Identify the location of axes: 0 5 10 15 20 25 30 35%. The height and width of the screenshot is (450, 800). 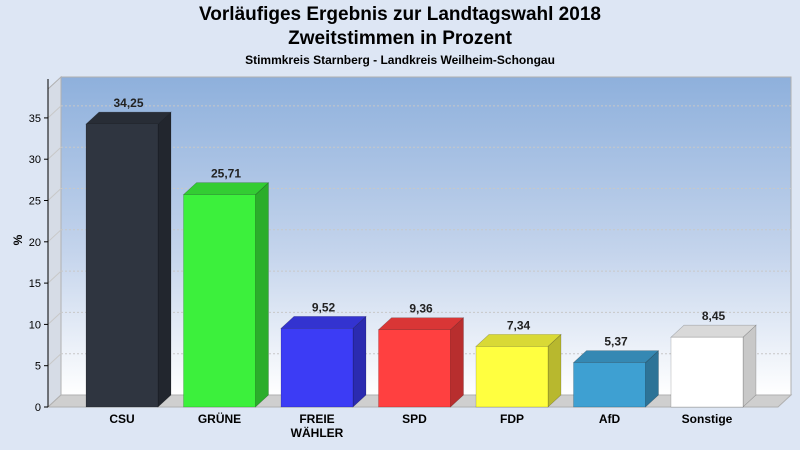
(30, 246).